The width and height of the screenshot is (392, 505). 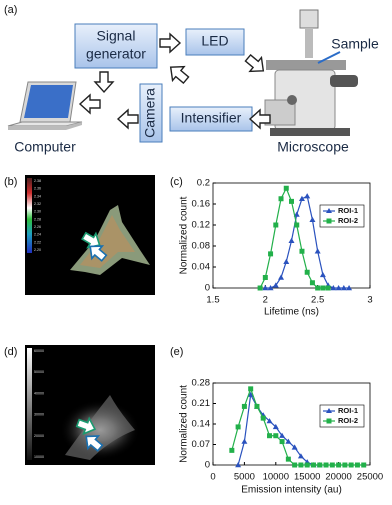 What do you see at coordinates (265, 300) in the screenshot?
I see `x-tick-label: 2` at bounding box center [265, 300].